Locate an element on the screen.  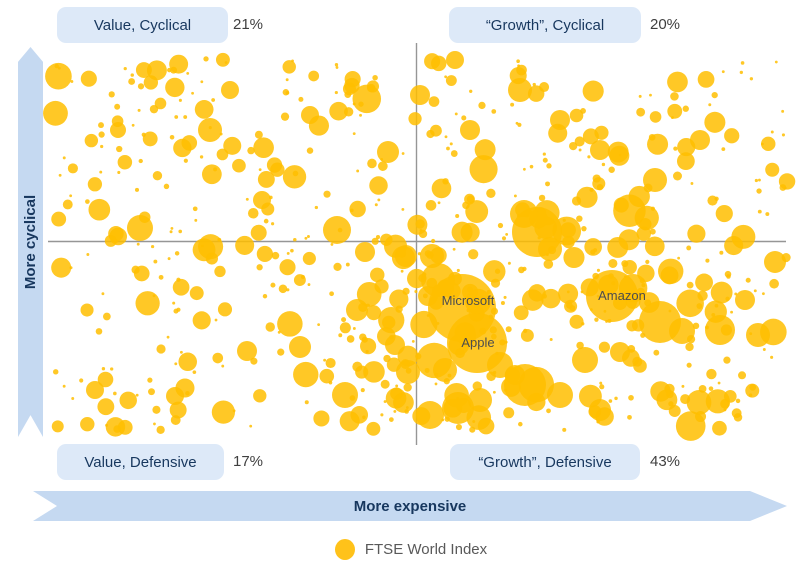
legend-label: FTSE World Index is located at coordinates (426, 549).